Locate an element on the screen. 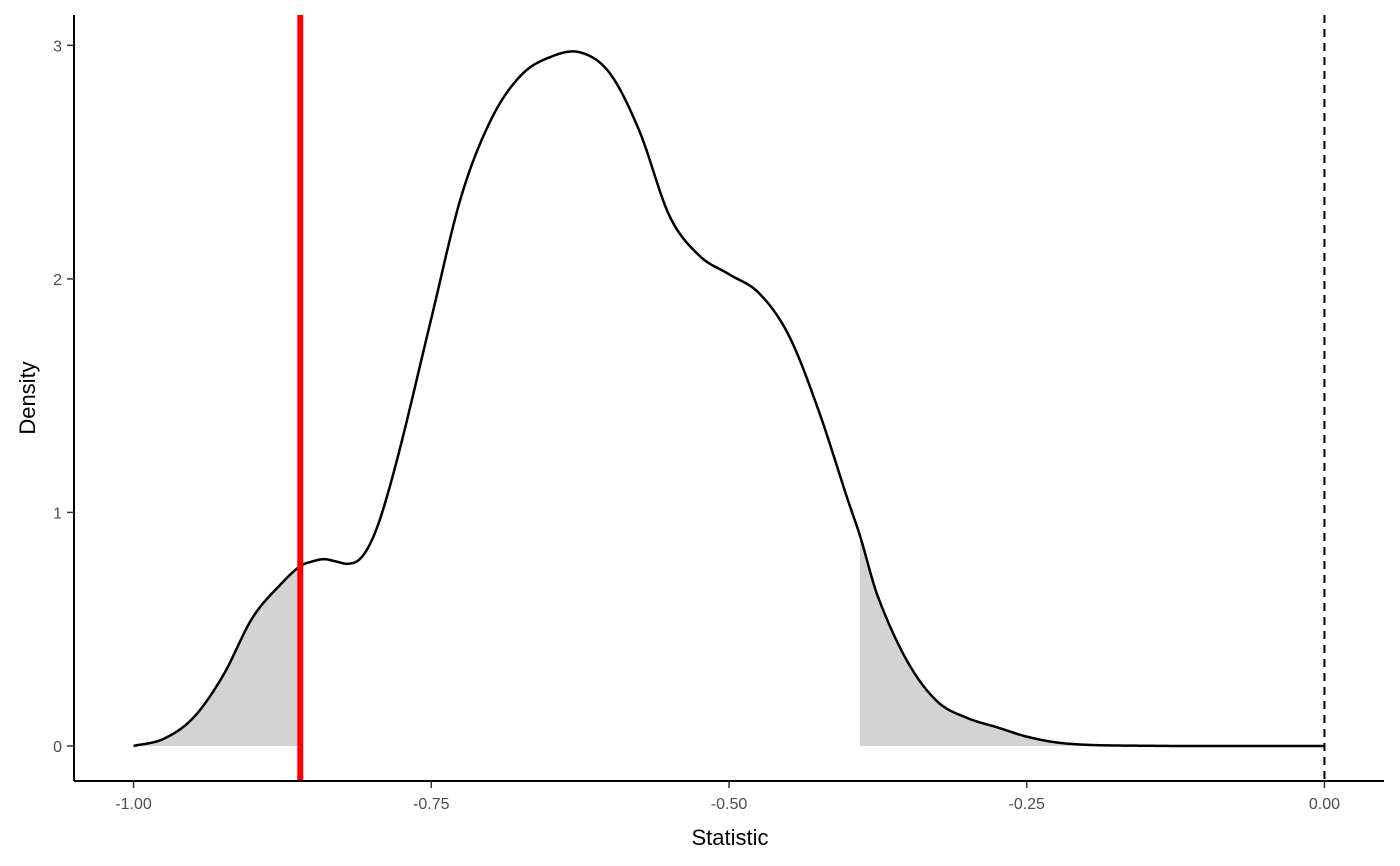  x-ticks: -1.00 -0.75 -0.50 -0.25 0.00 is located at coordinates (727, 797).